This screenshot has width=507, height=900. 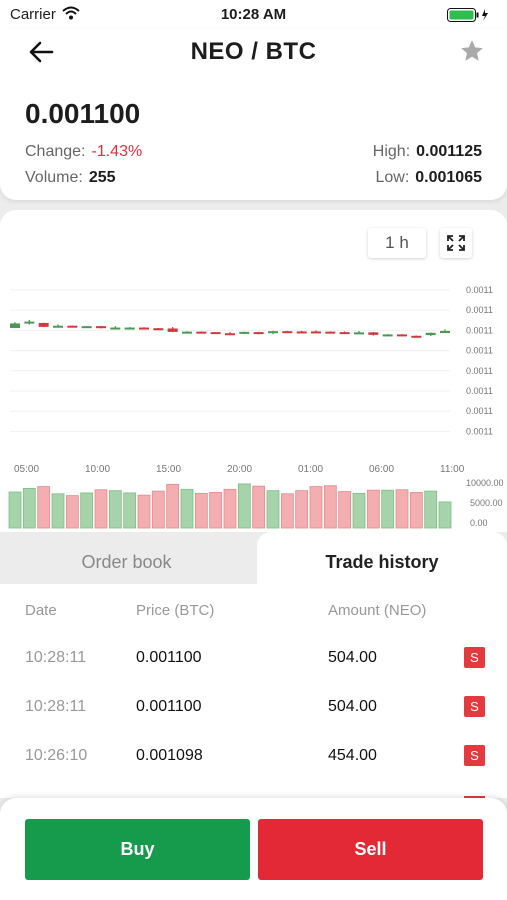 What do you see at coordinates (448, 177) in the screenshot?
I see `low-value: 0.001065` at bounding box center [448, 177].